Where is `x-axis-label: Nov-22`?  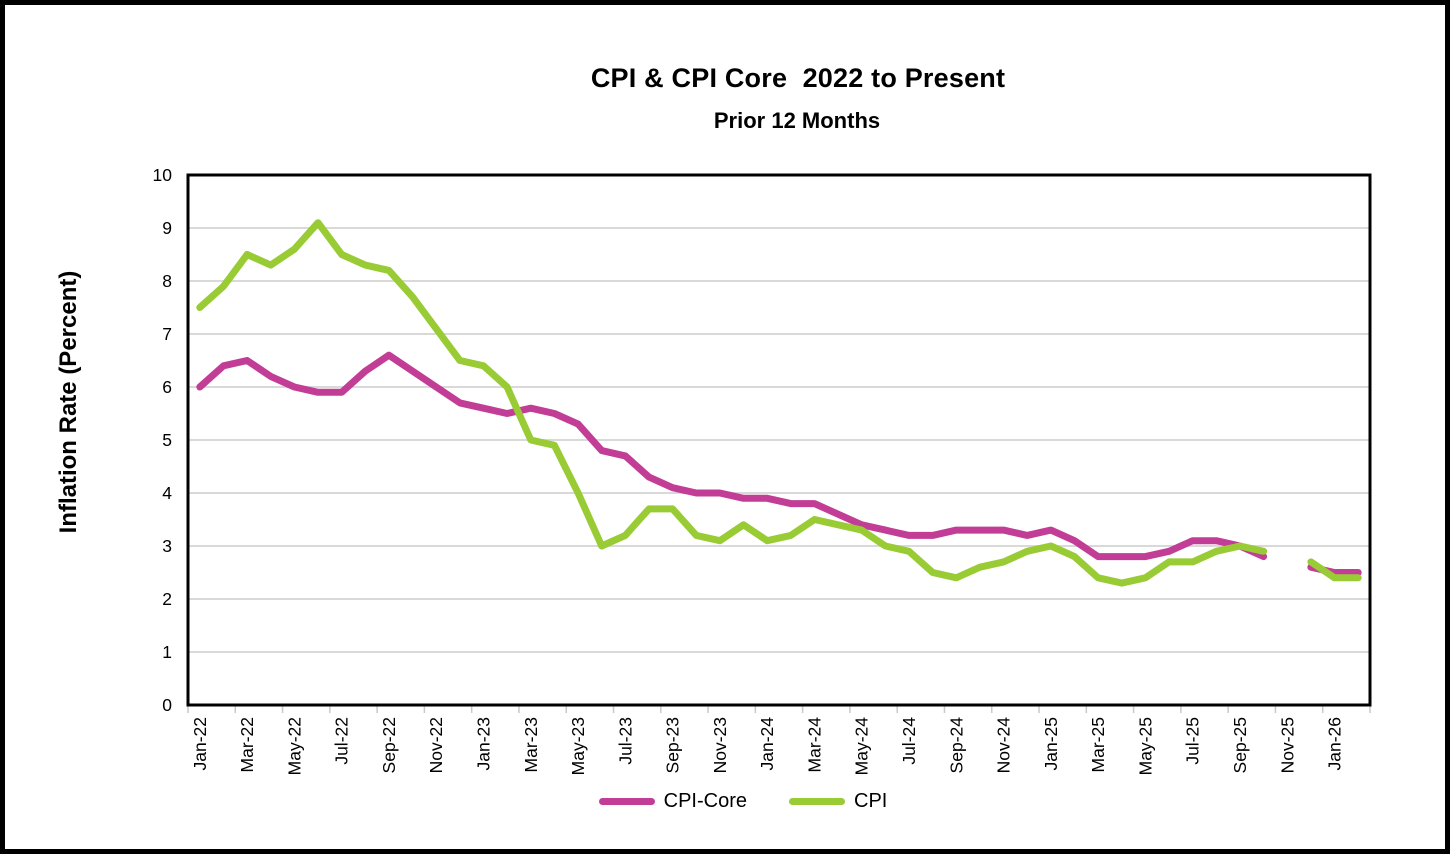
x-axis-label: Nov-22 is located at coordinates (436, 745).